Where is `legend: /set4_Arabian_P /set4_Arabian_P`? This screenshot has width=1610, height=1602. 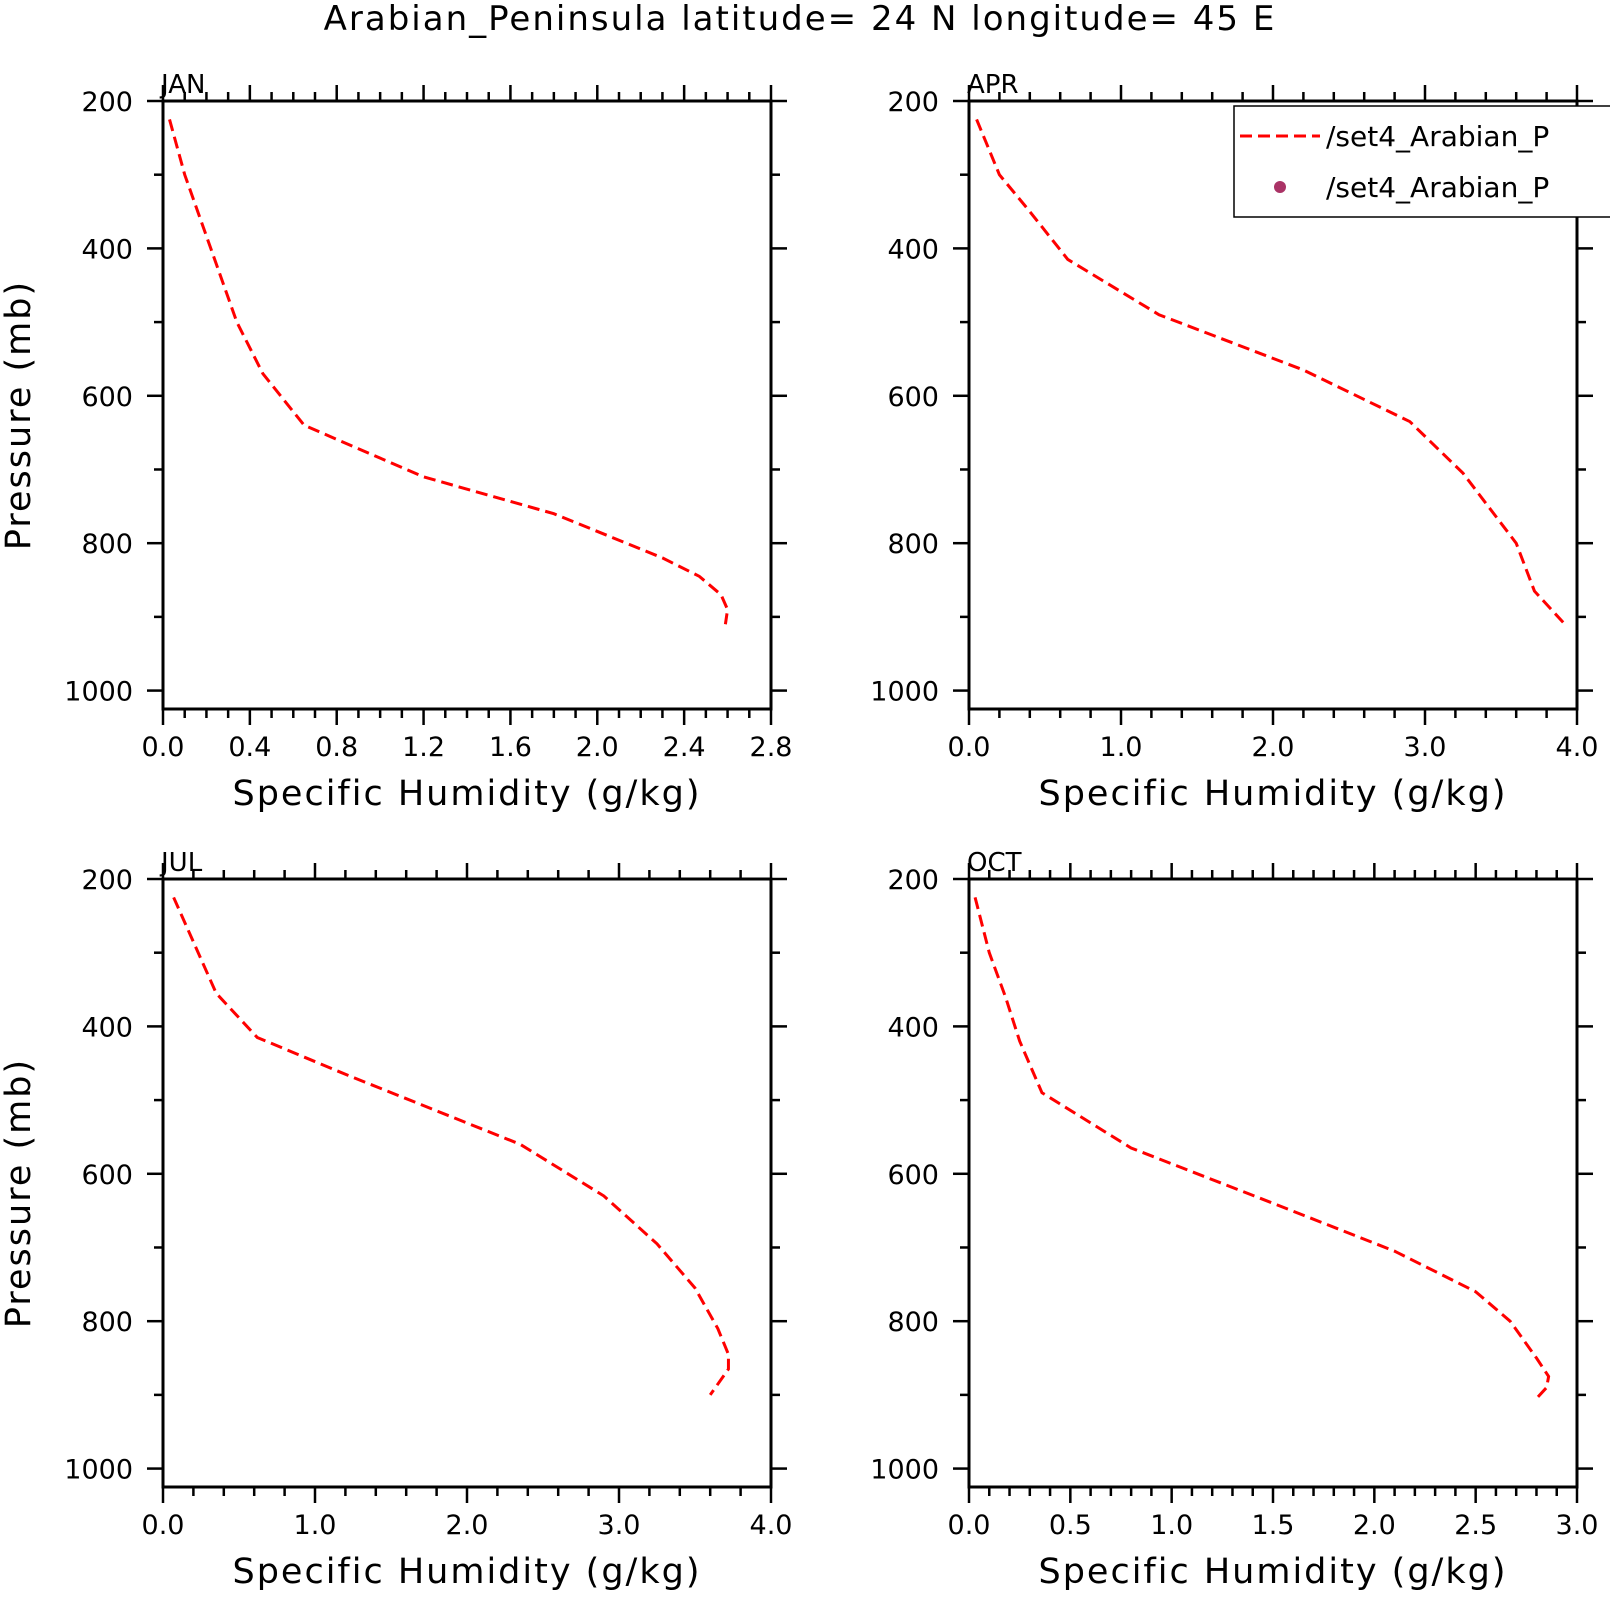 legend: /set4_Arabian_P /set4_Arabian_P is located at coordinates (1421, 161).